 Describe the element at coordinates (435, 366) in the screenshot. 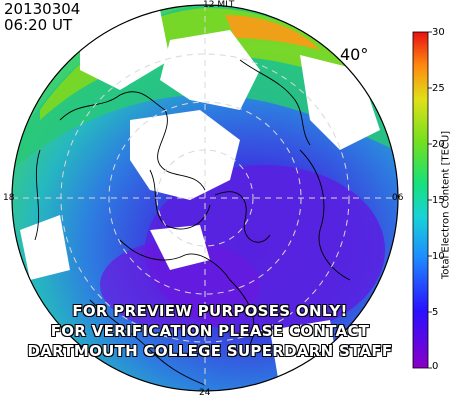

I see `colorbar-tick-label: 0` at that location.